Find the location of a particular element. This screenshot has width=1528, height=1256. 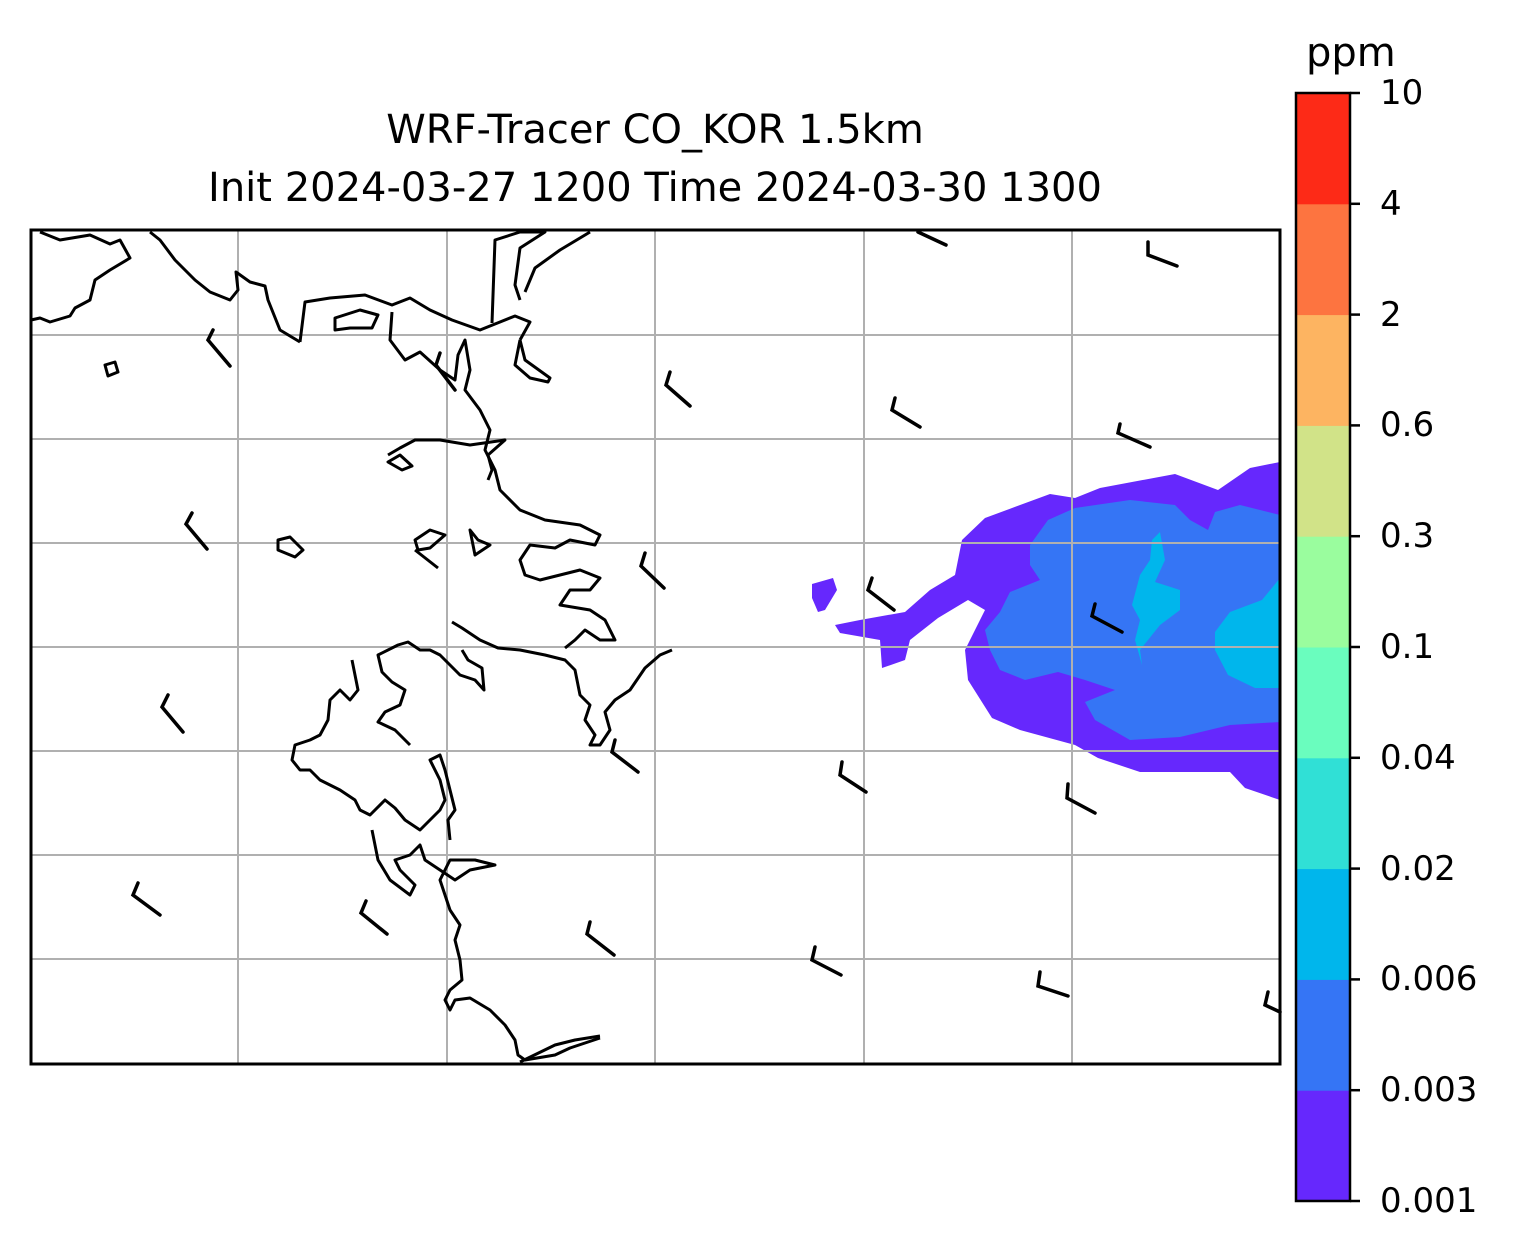

coastline-north is located at coordinates (81, 277).